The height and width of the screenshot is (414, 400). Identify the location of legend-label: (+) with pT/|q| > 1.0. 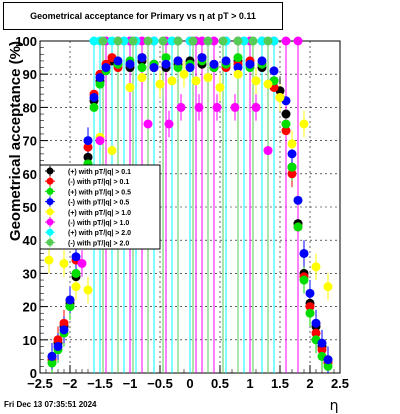
(99, 213).